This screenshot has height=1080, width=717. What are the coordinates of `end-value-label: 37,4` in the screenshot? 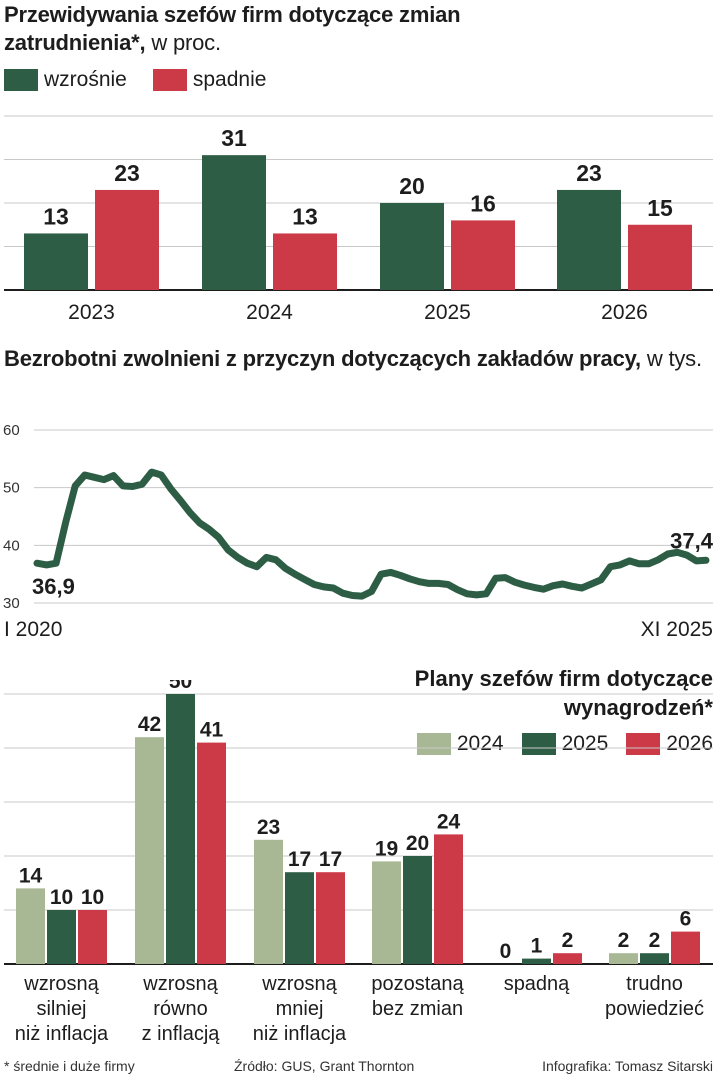 It's located at (692, 540).